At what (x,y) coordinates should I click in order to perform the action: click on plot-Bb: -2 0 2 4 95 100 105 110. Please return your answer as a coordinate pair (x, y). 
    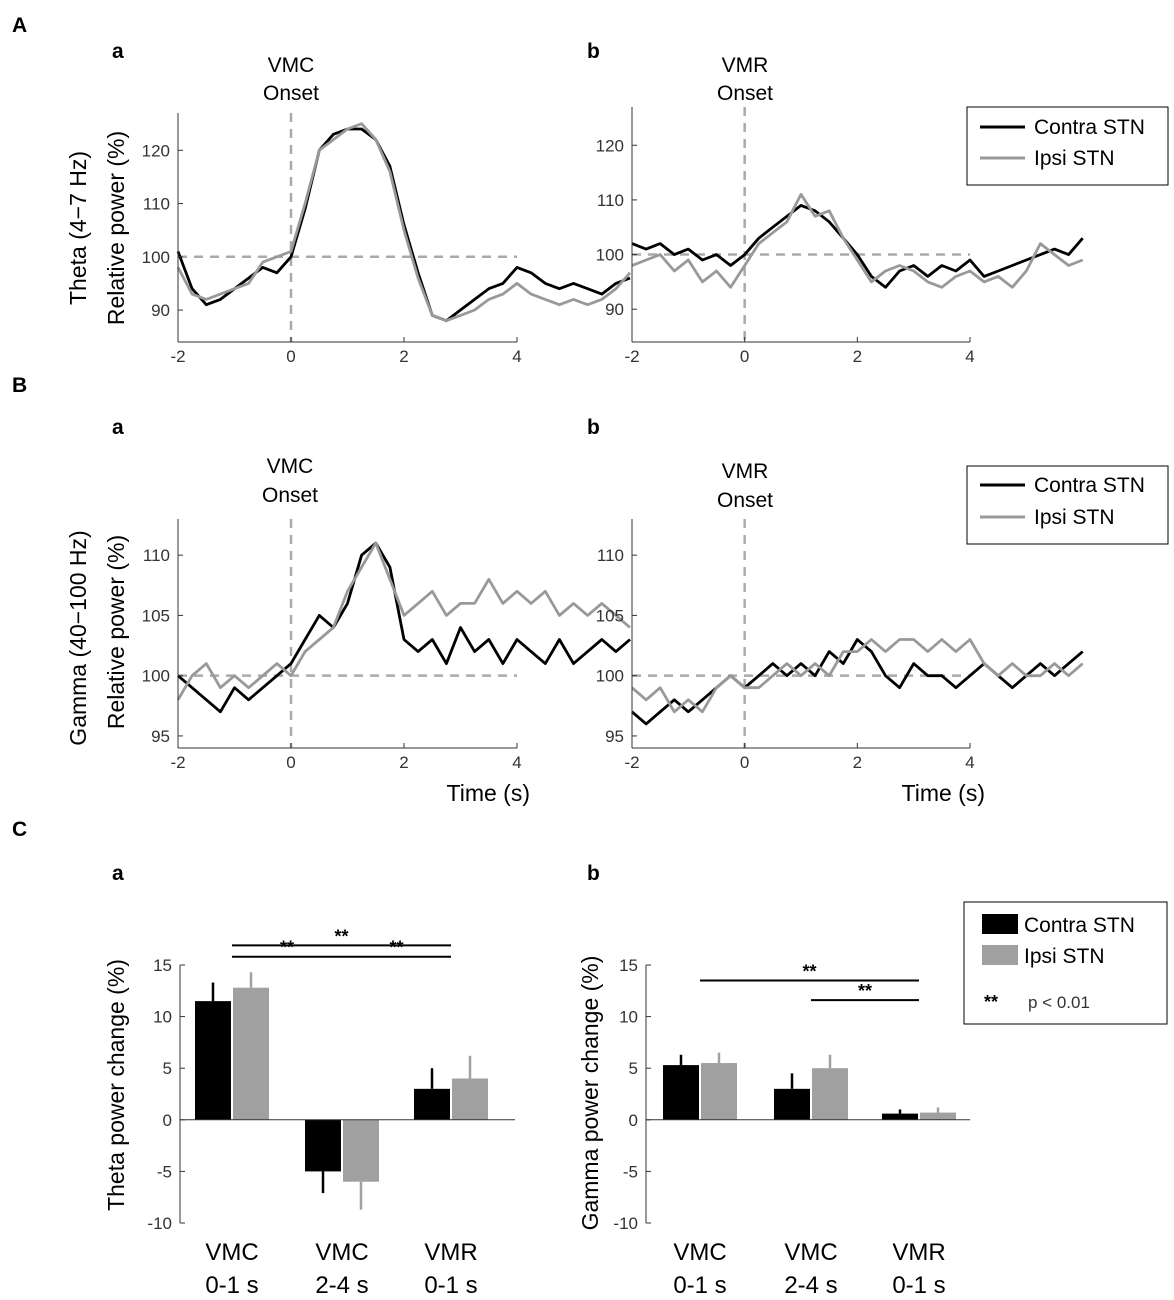
    Looking at the image, I should click on (840, 645).